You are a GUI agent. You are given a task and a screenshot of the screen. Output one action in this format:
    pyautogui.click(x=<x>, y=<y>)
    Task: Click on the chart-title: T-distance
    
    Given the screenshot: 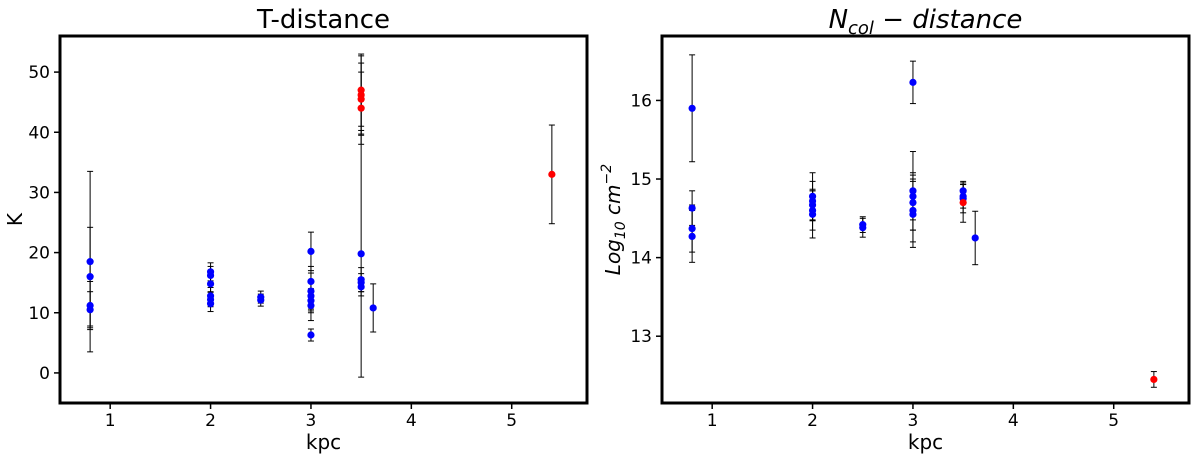 What is the action you would take?
    pyautogui.click(x=323, y=20)
    